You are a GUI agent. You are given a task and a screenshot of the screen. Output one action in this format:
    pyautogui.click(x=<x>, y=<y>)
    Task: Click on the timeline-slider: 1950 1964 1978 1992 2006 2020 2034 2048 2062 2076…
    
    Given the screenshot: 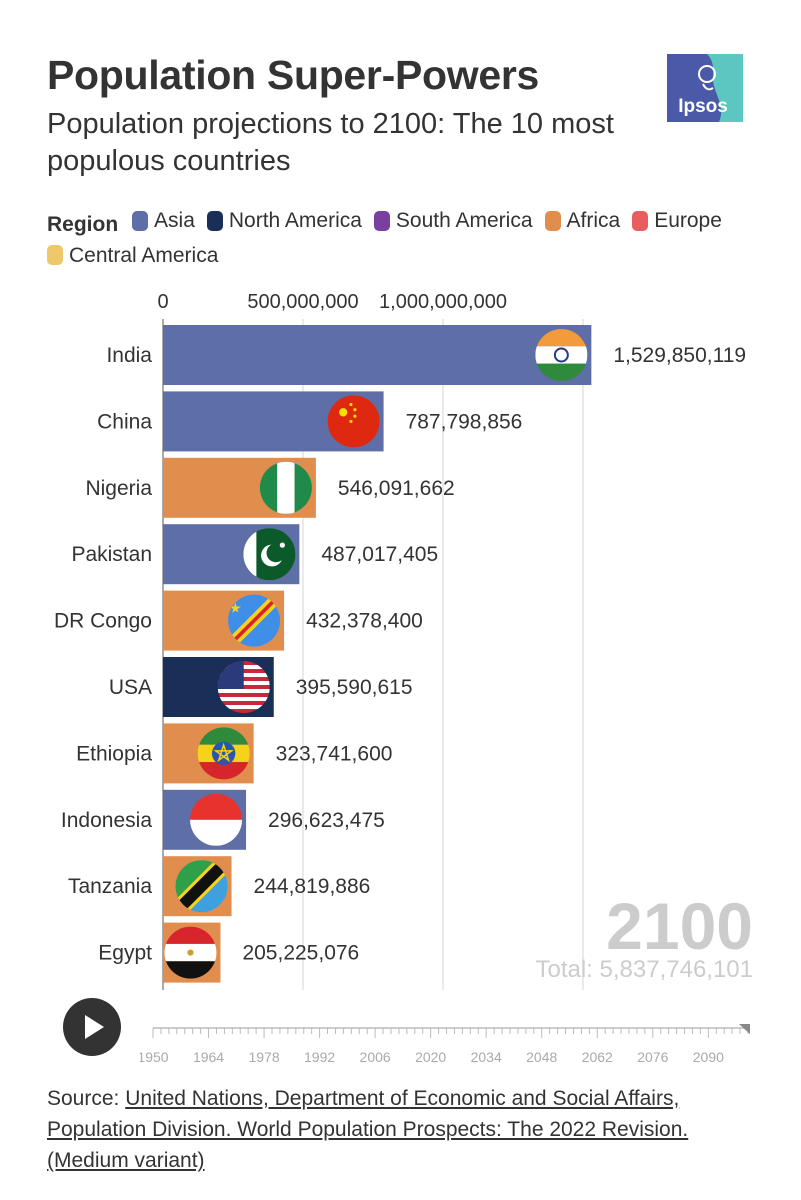 What is the action you would take?
    pyautogui.click(x=455, y=1049)
    